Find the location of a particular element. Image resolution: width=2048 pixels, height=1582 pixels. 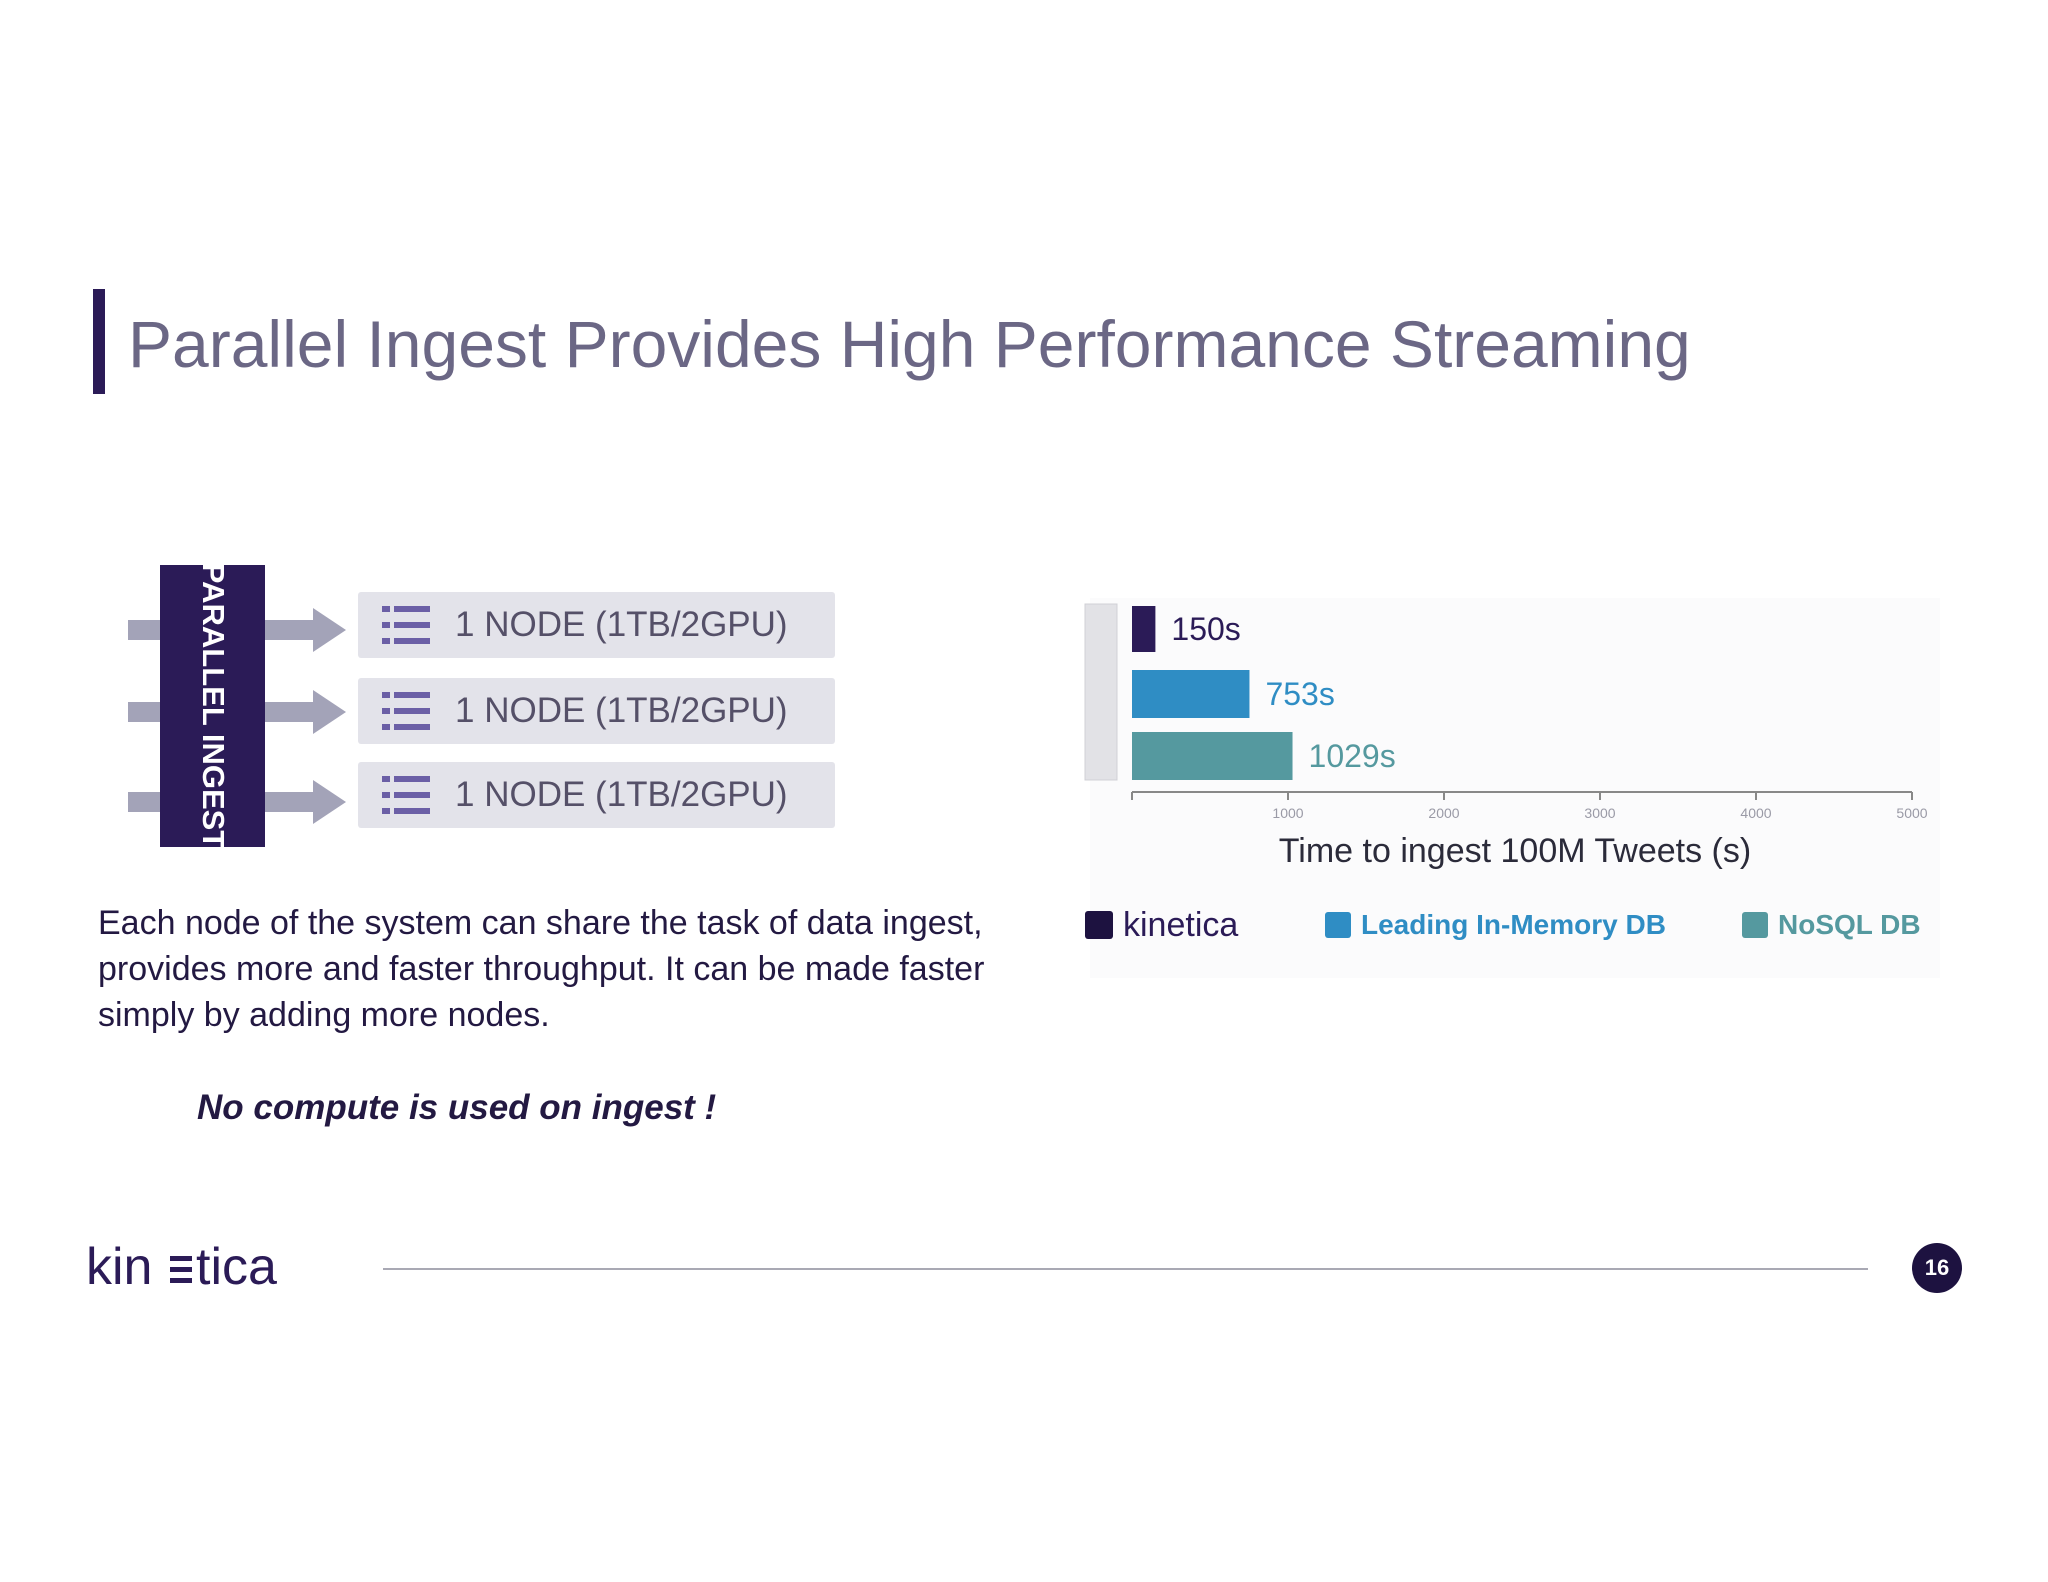

legend-item-nosql-db: NoSQL DB is located at coordinates (1831, 925).